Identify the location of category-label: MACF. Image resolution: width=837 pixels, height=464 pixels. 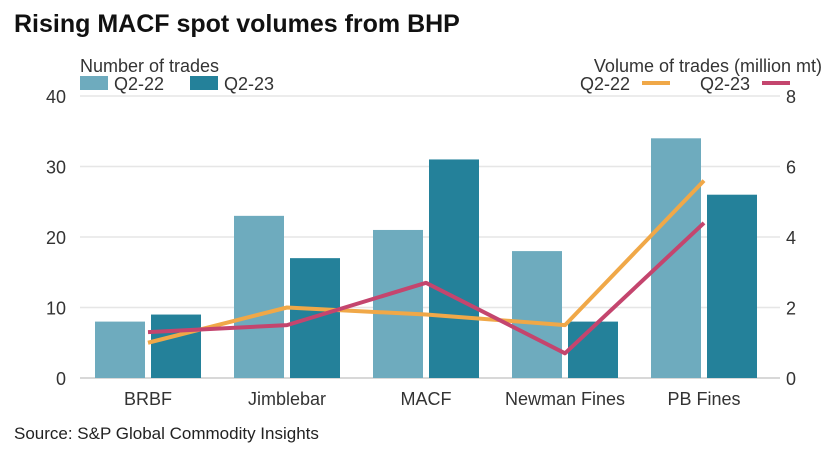
(426, 399).